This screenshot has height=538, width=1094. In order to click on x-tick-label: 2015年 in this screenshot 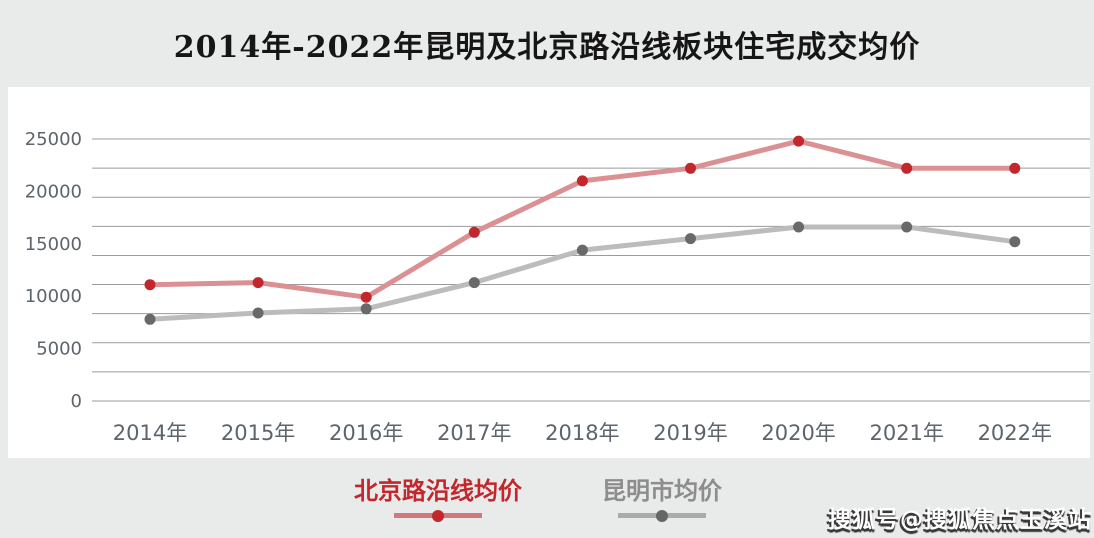, I will do `click(258, 433)`.